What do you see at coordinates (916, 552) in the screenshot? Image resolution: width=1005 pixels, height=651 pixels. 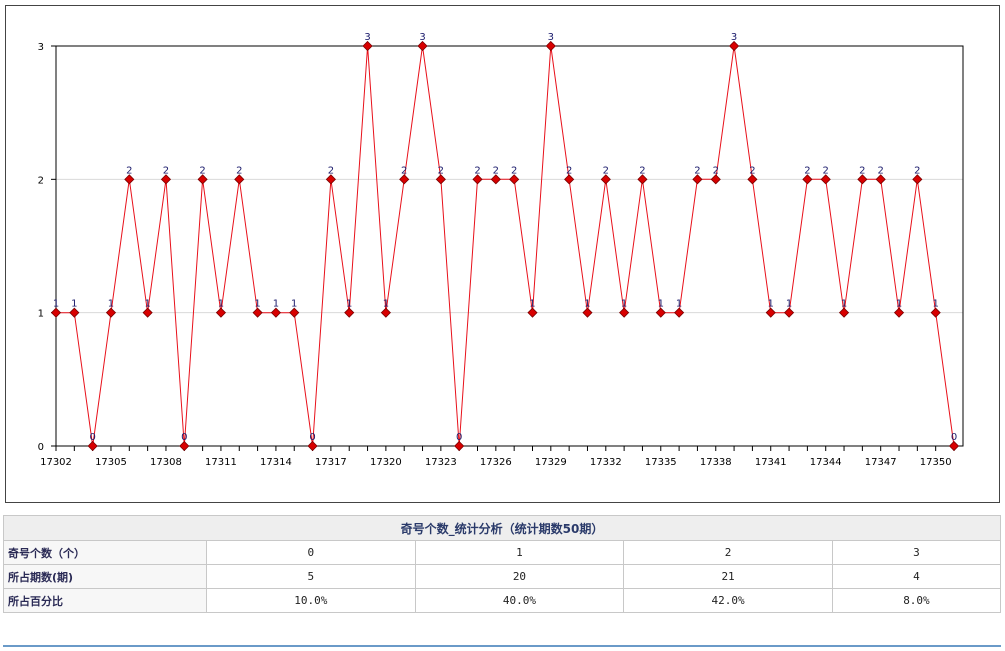 I see `table-cell: 3` at bounding box center [916, 552].